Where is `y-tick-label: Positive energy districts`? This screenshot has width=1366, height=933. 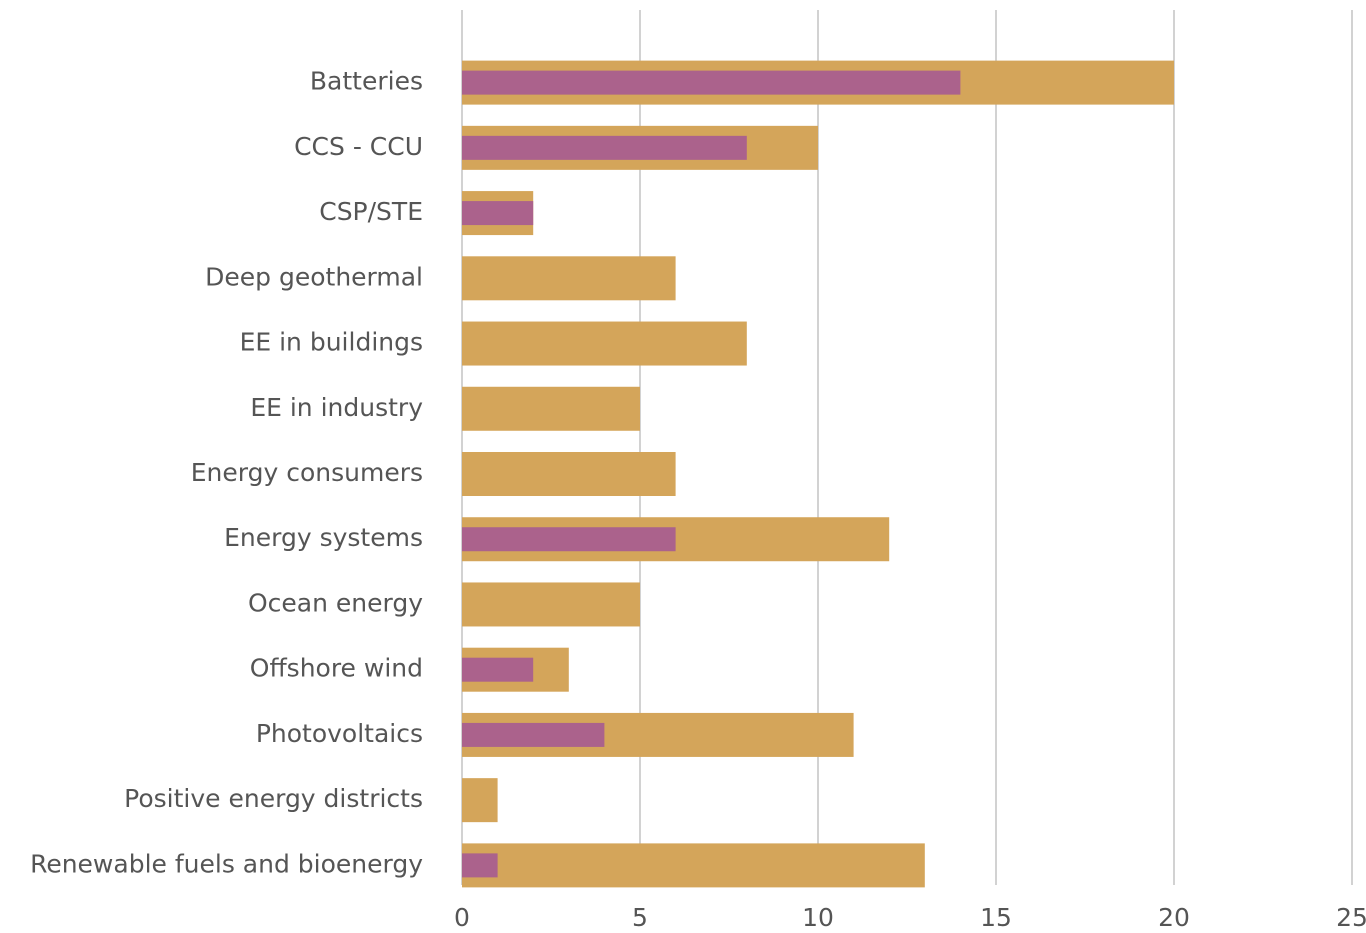
y-tick-label: Positive energy districts is located at coordinates (273, 798).